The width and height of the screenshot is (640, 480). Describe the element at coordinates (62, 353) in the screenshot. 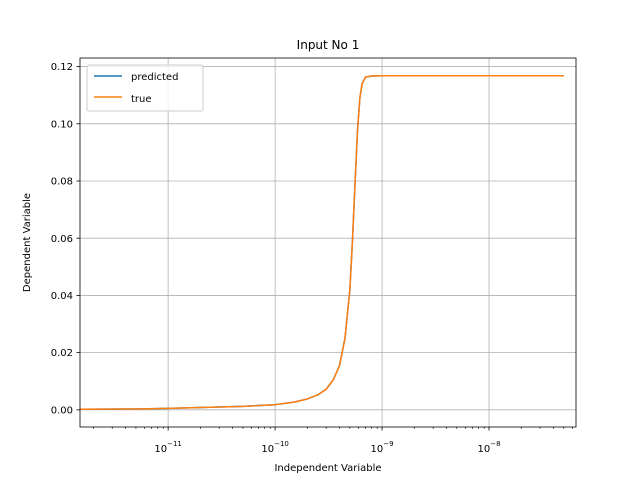

I see `y-tick-label: 0.02` at that location.